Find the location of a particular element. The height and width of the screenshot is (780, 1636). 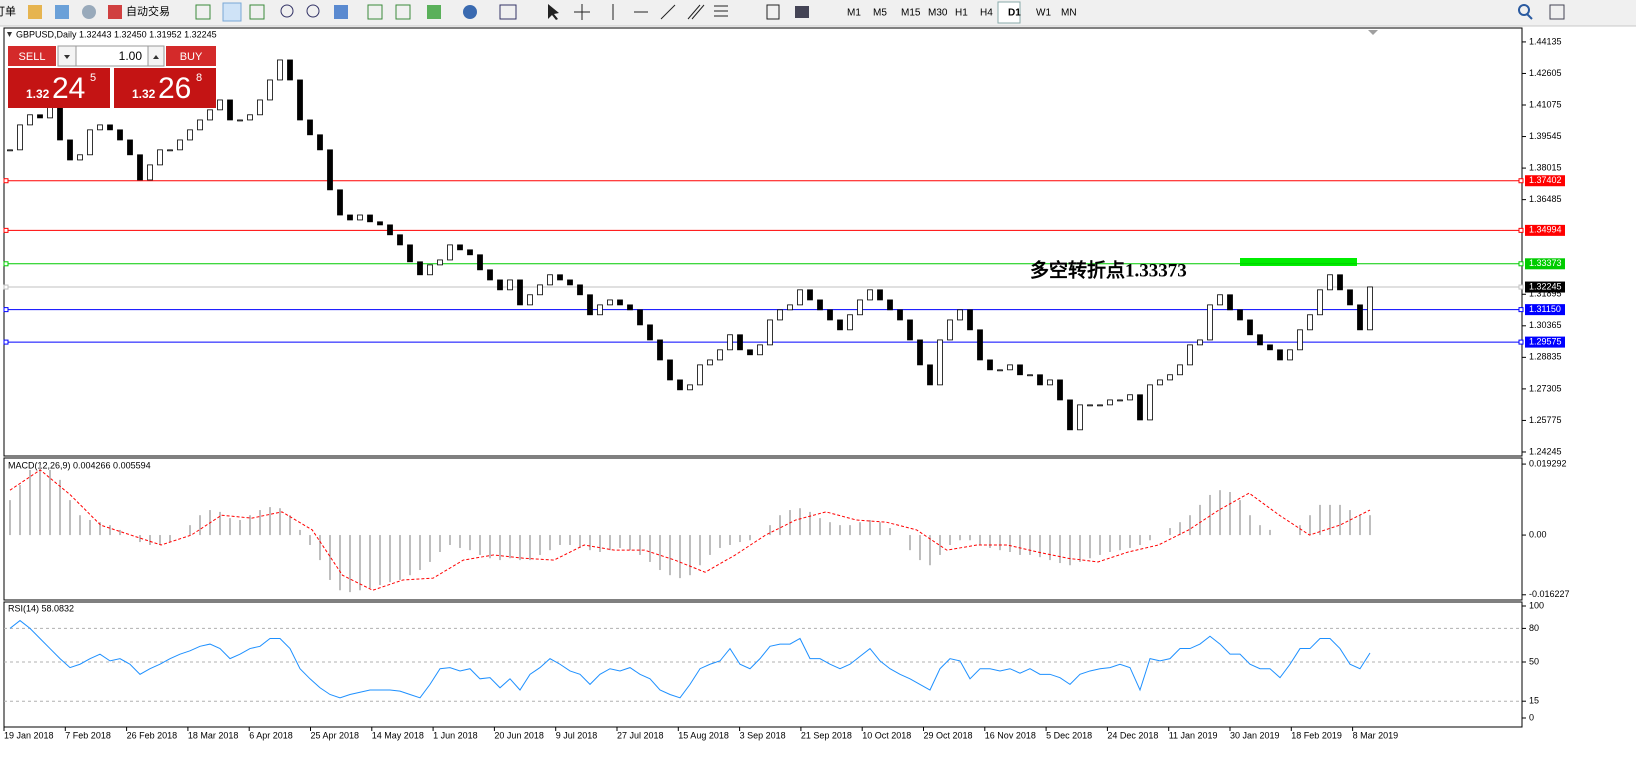

level-label: 1.32245 is located at coordinates (1545, 286).